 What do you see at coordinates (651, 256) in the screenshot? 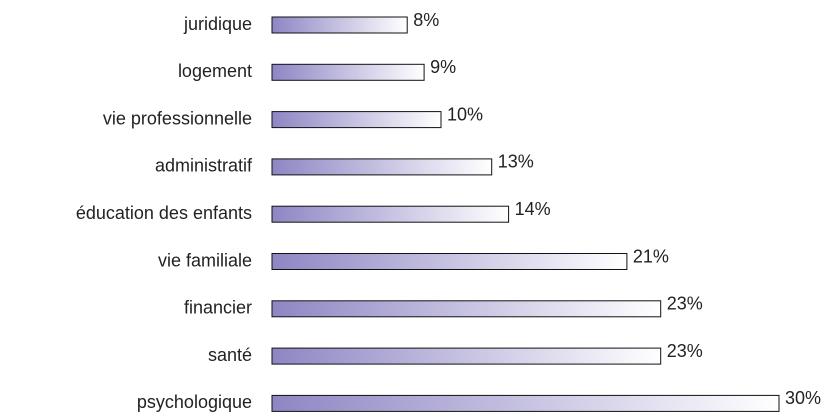
I see `value-label: 21%` at bounding box center [651, 256].